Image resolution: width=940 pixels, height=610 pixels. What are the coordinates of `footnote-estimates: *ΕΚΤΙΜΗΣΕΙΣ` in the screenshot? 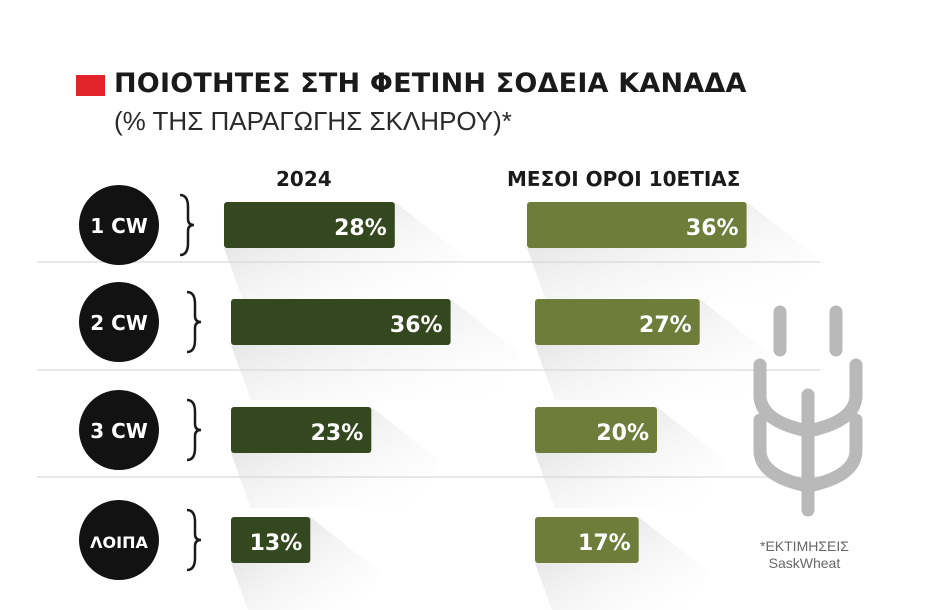 It's located at (804, 546).